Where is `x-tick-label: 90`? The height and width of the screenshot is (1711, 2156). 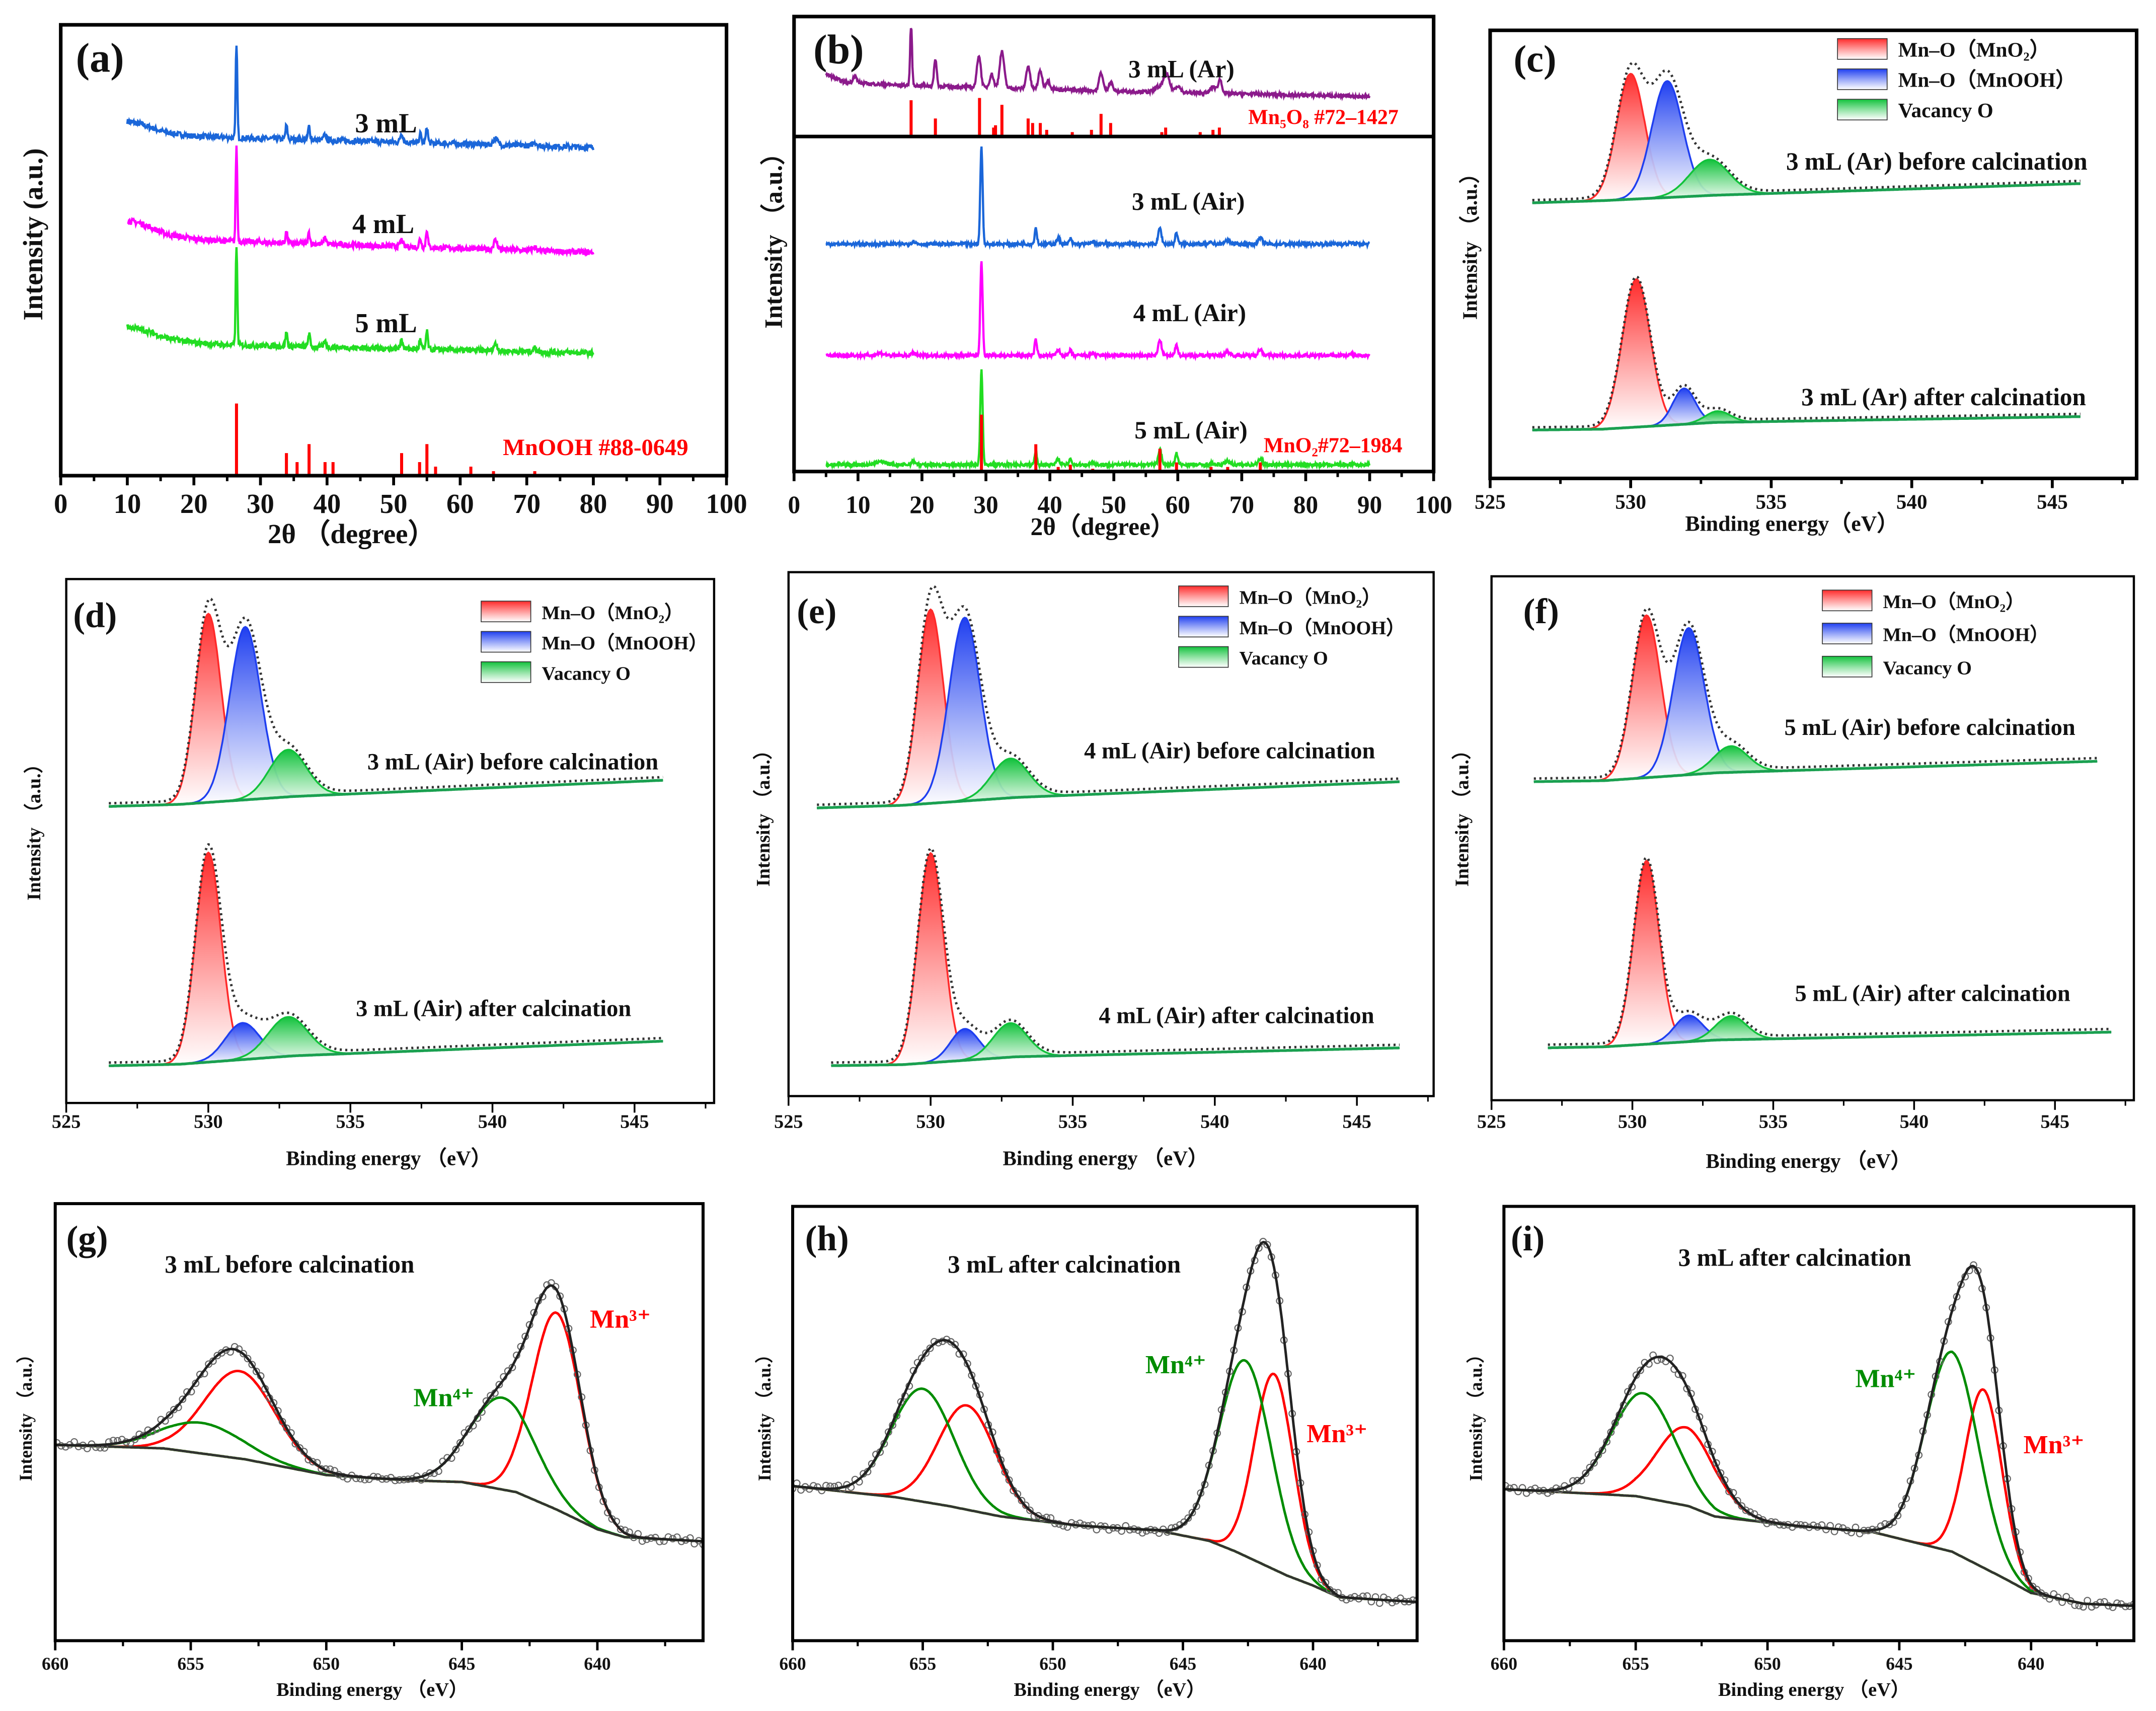 x-tick-label: 90 is located at coordinates (660, 503).